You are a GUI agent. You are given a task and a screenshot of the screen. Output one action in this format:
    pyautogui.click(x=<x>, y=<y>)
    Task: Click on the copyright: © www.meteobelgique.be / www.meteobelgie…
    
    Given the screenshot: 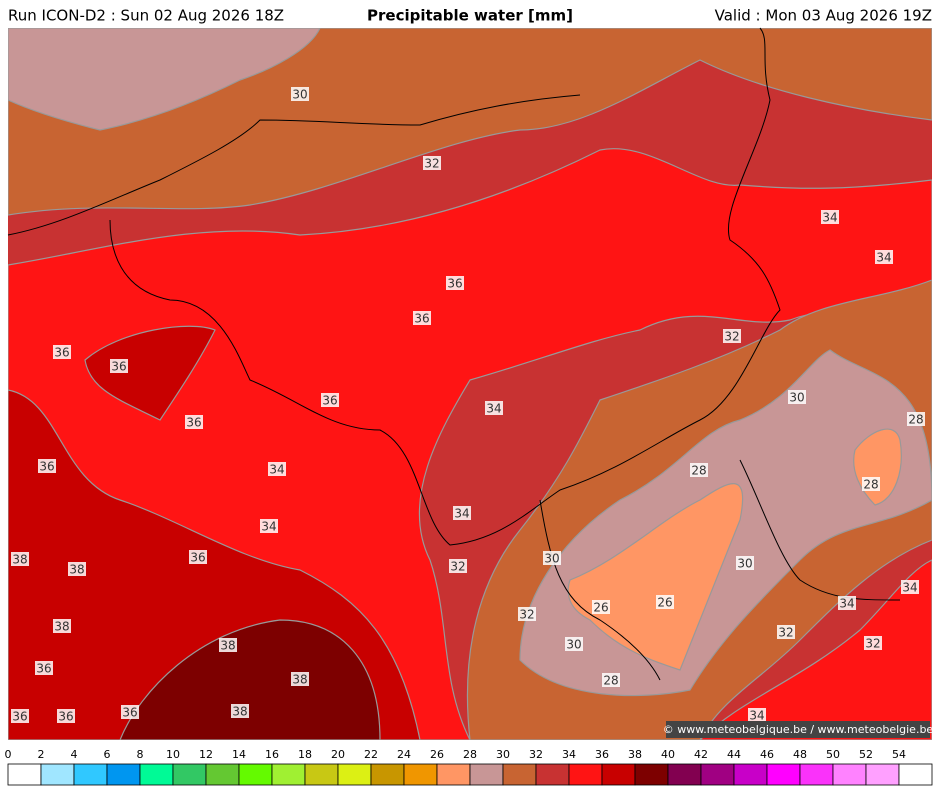 What is the action you would take?
    pyautogui.click(x=798, y=729)
    